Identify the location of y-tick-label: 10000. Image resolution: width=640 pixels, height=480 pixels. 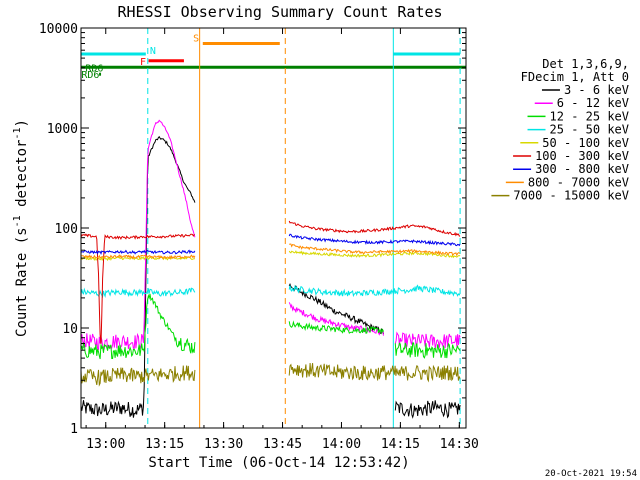
(58, 29).